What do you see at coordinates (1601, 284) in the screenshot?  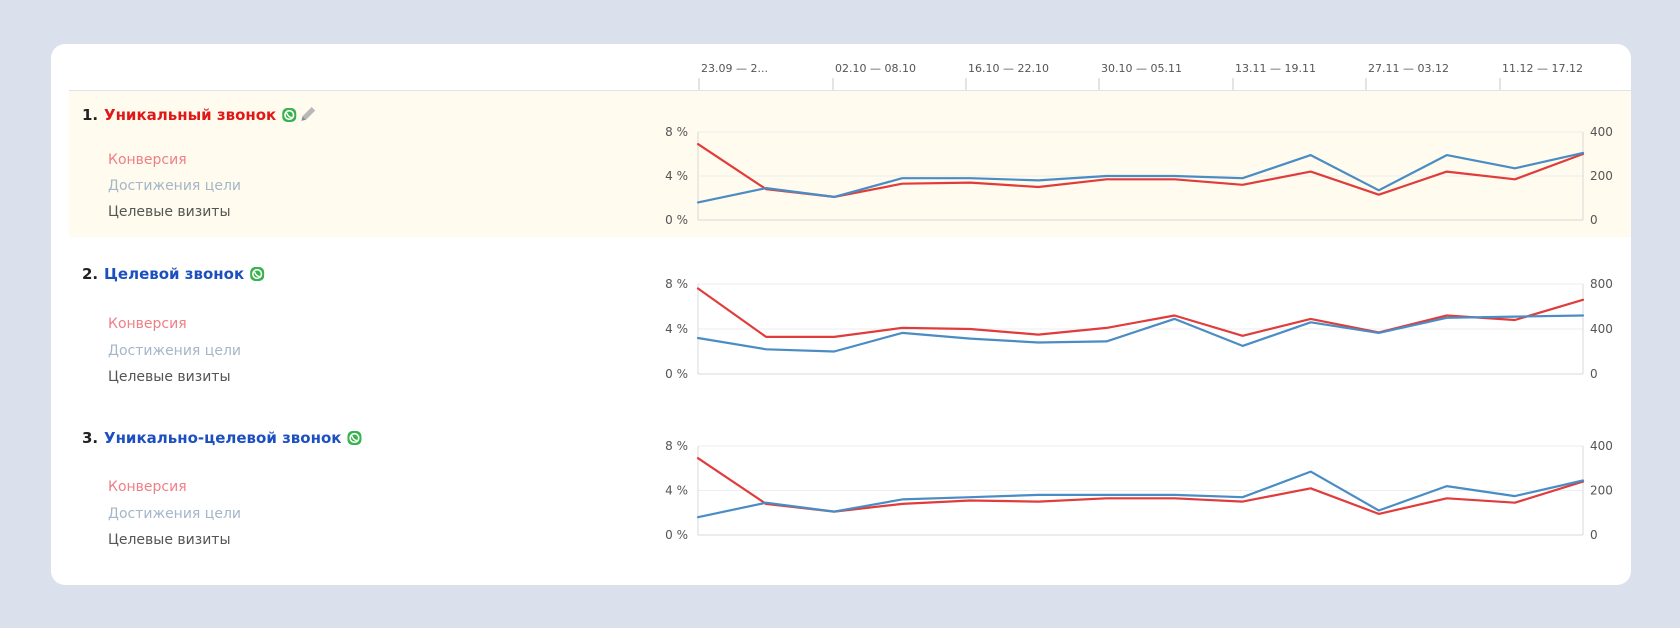 I see `right-axis-tick-label: 800` at bounding box center [1601, 284].